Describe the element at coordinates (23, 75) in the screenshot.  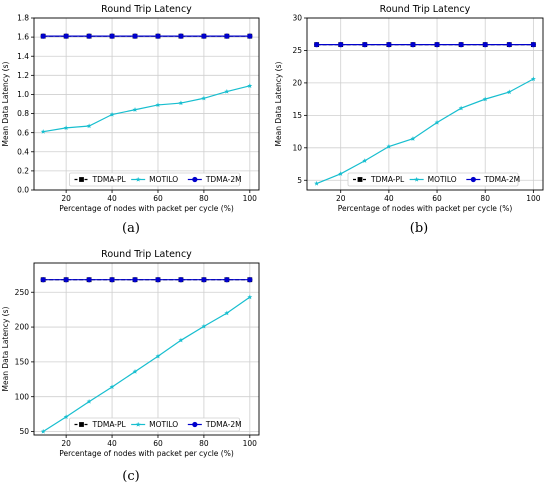
I see `y-tick-label-7: 1.2` at that location.